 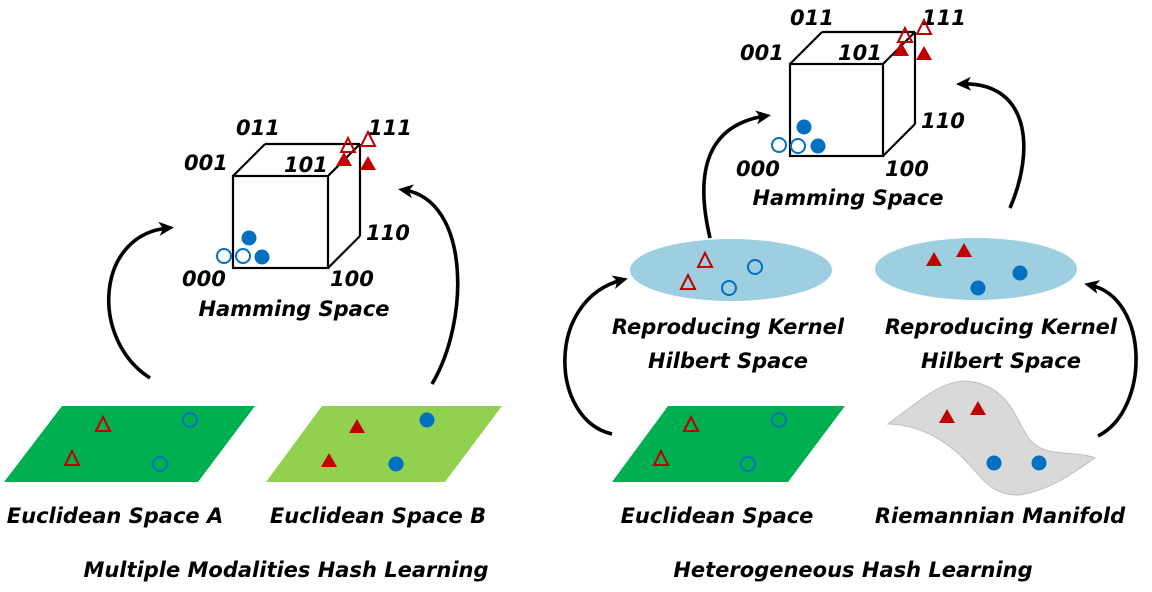 I want to click on left-panel-title: Multiple Modalities Hash Learning, so click(x=285, y=570).